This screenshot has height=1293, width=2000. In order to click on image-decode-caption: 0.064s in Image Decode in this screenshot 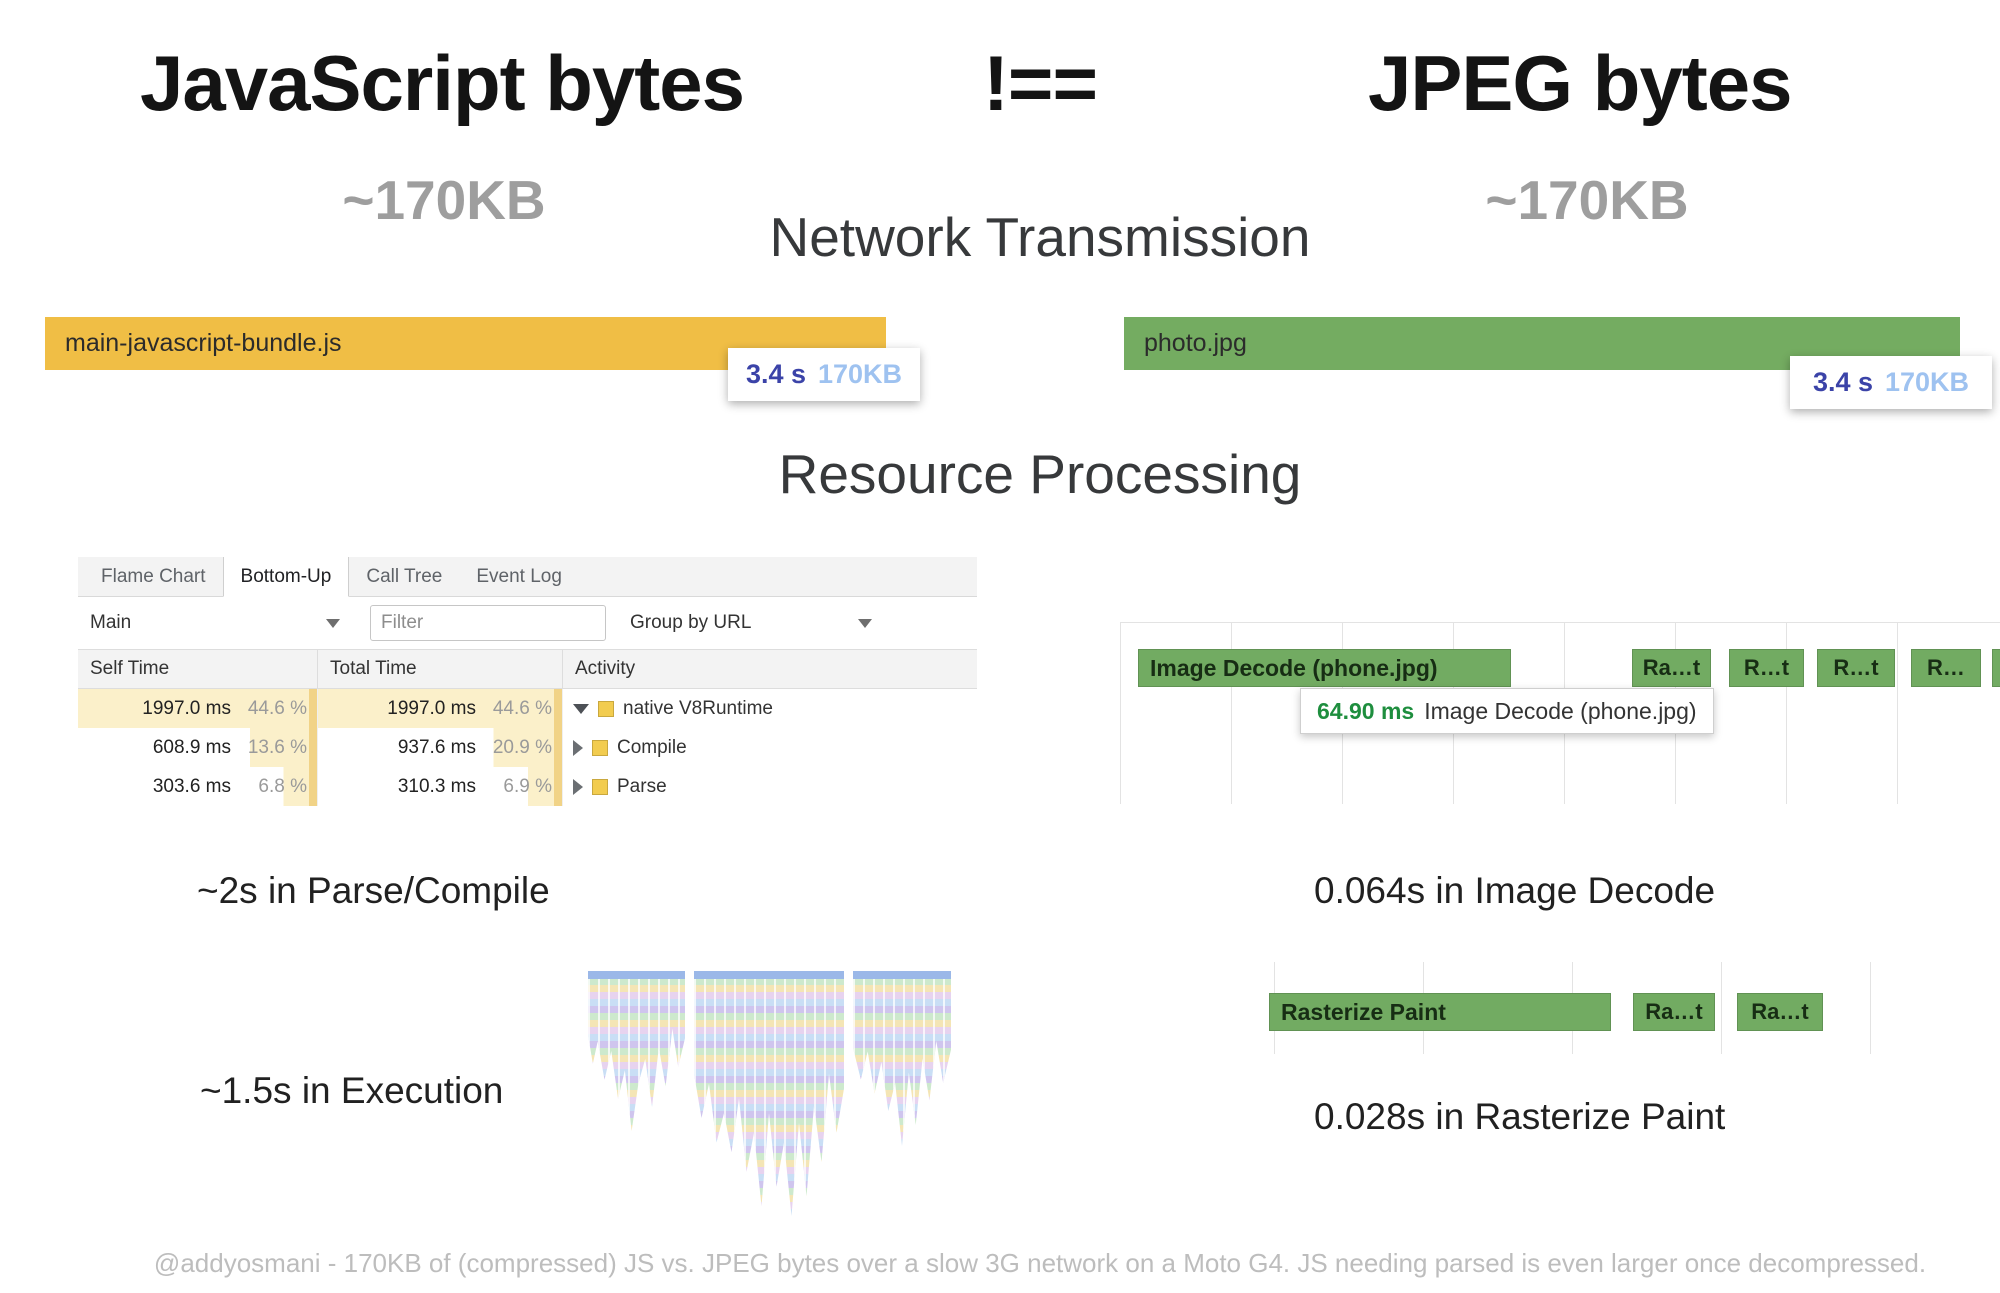, I will do `click(1515, 890)`.